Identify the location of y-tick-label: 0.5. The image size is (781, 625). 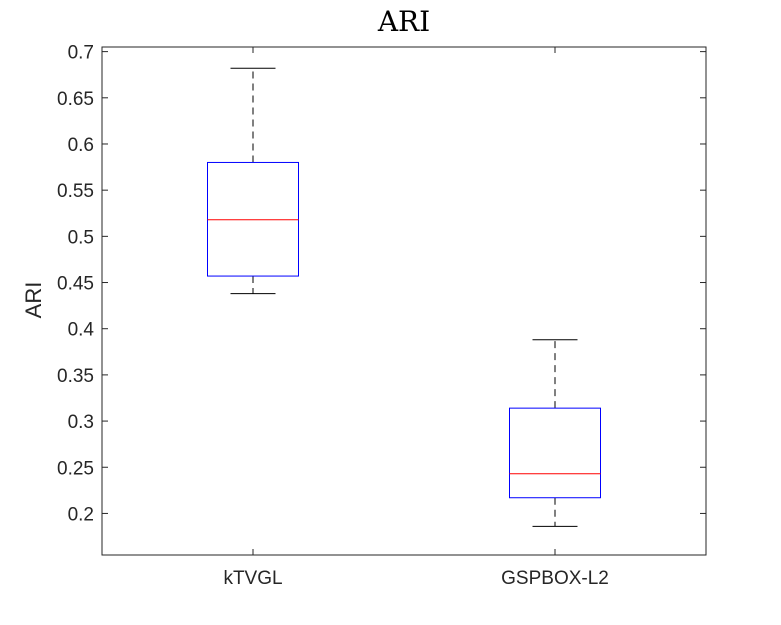
(81, 237).